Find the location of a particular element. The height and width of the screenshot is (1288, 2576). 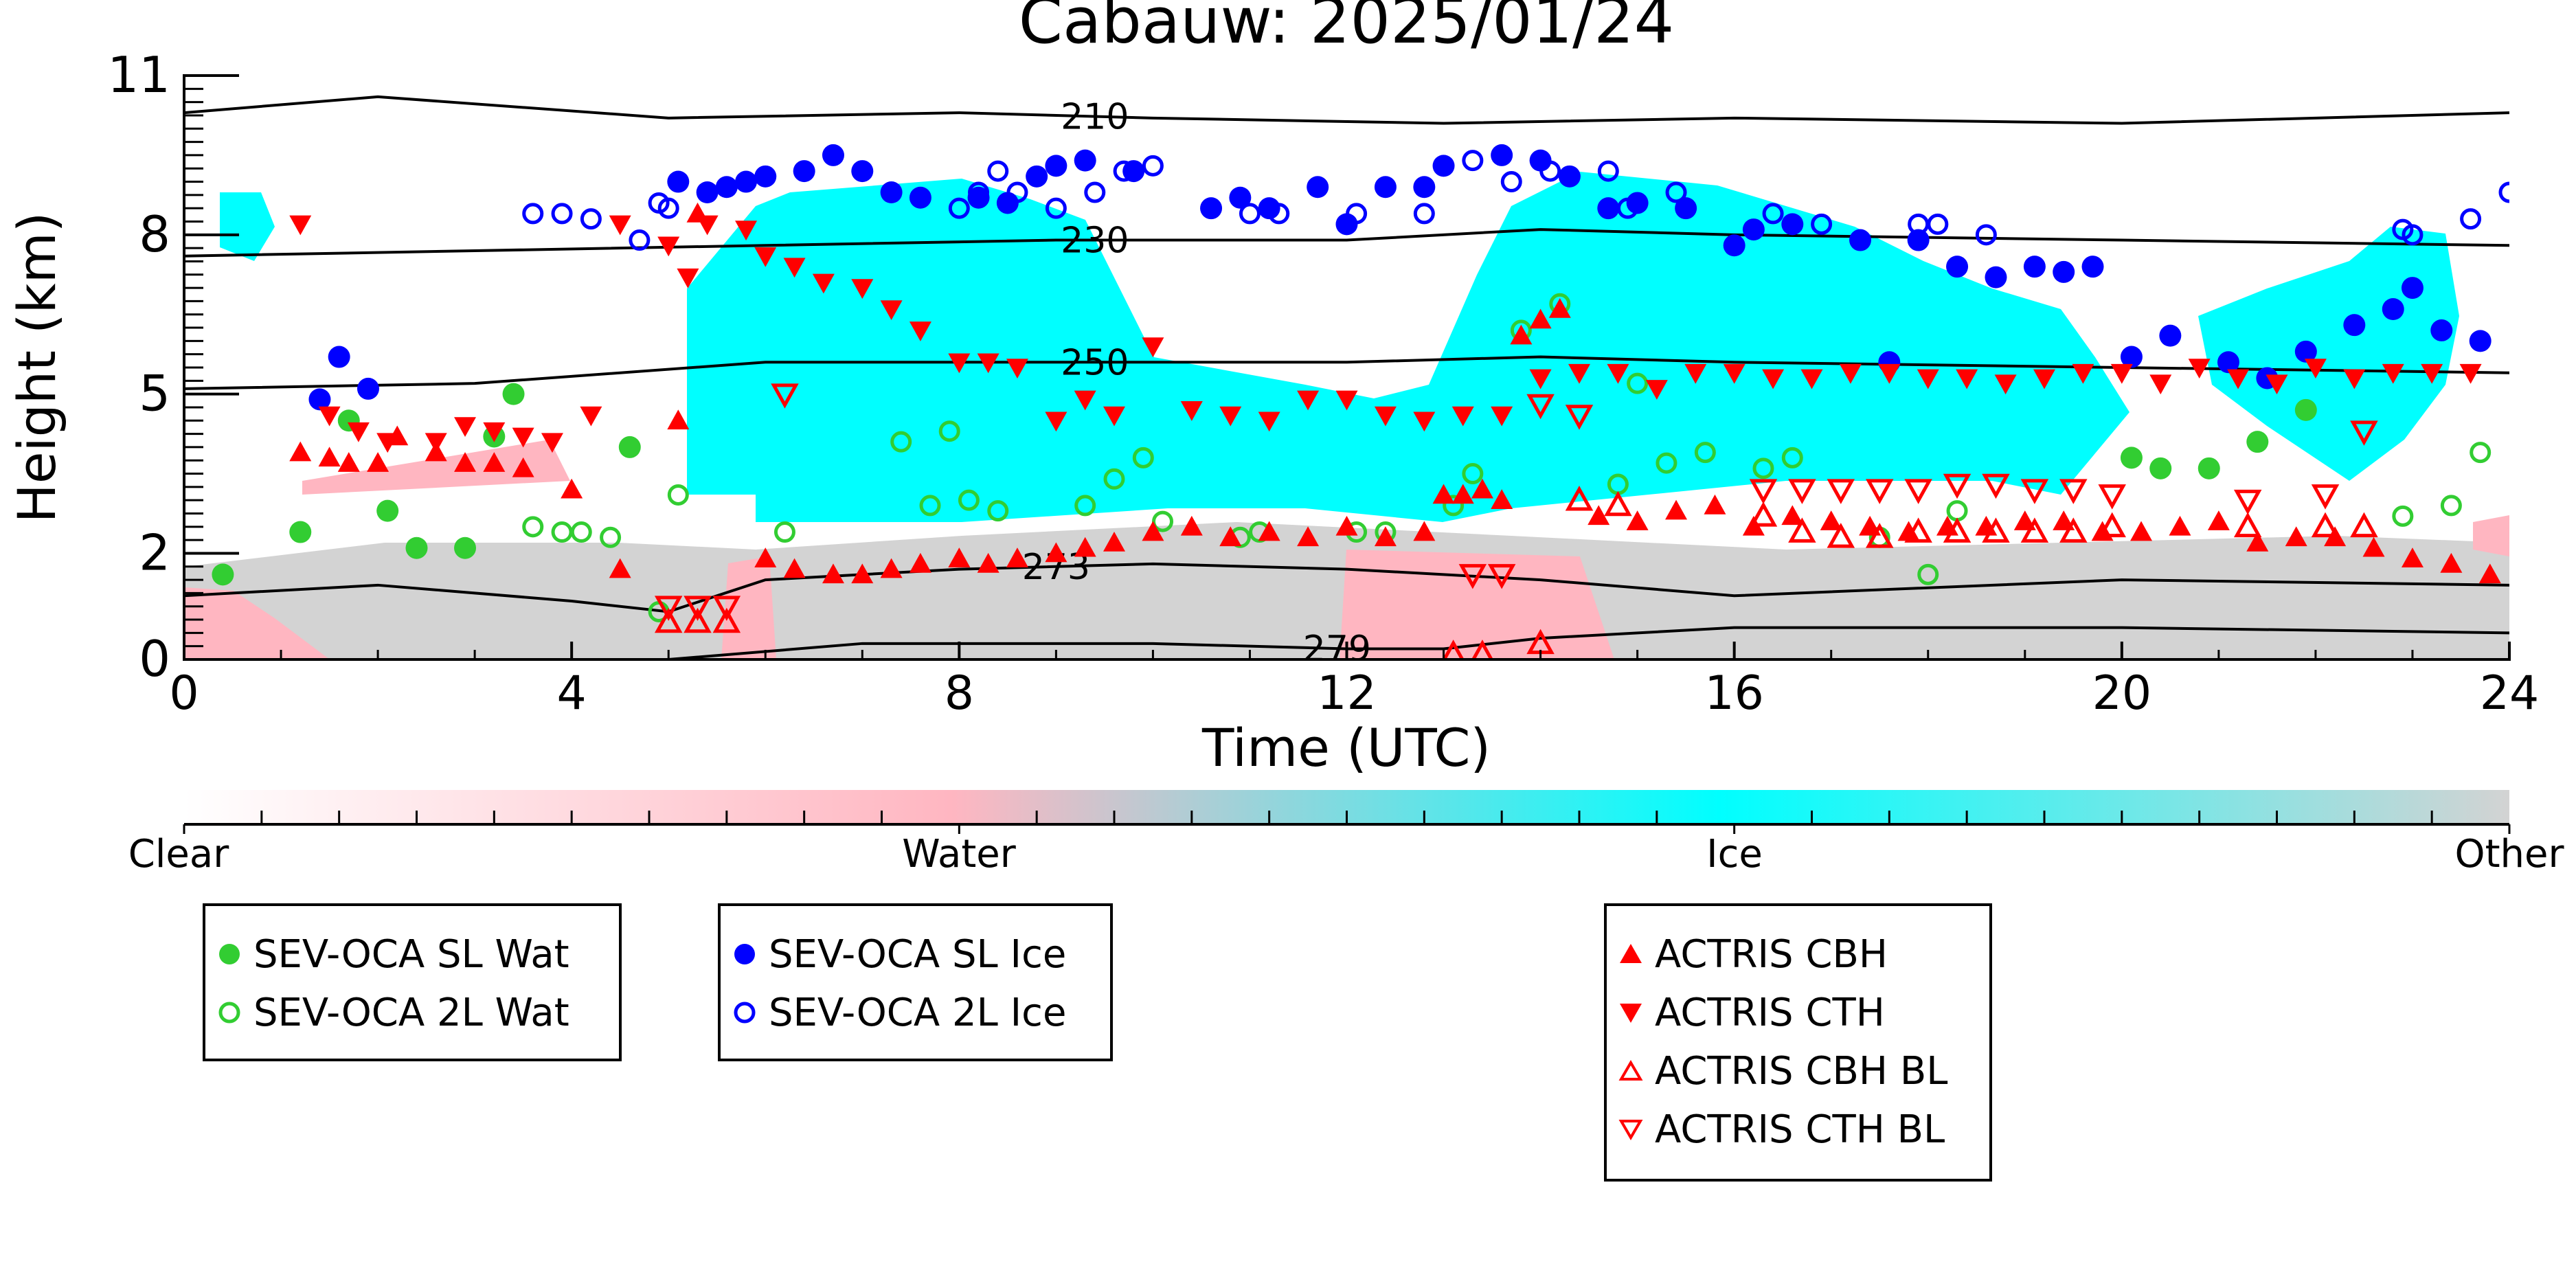

x-axis-label: Time (UTC) is located at coordinates (1346, 747).